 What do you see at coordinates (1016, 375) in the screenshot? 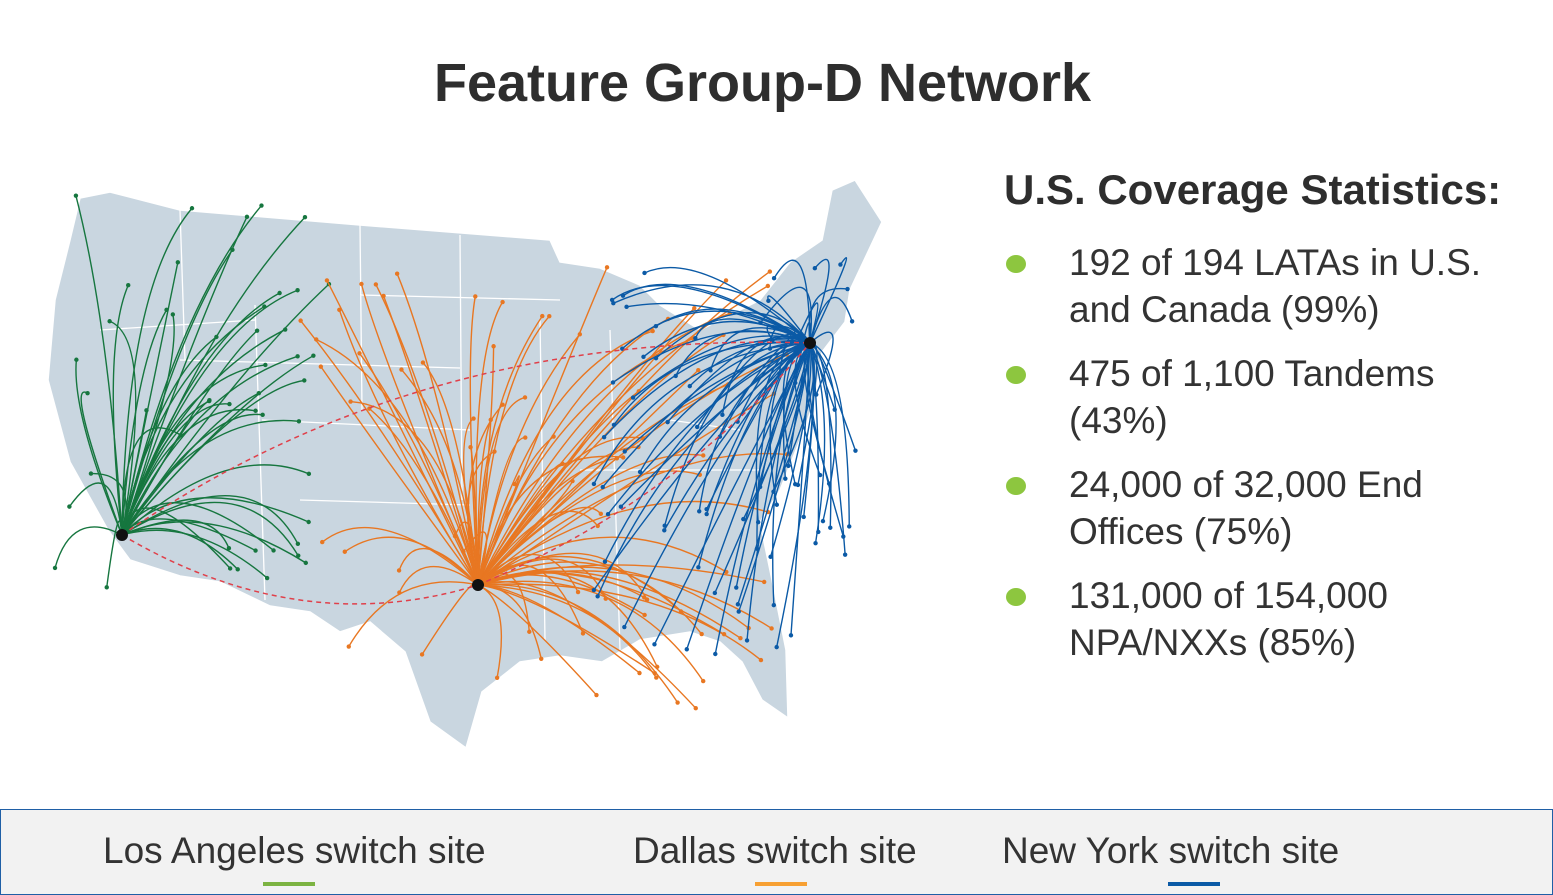
I see `bullet-icon` at bounding box center [1016, 375].